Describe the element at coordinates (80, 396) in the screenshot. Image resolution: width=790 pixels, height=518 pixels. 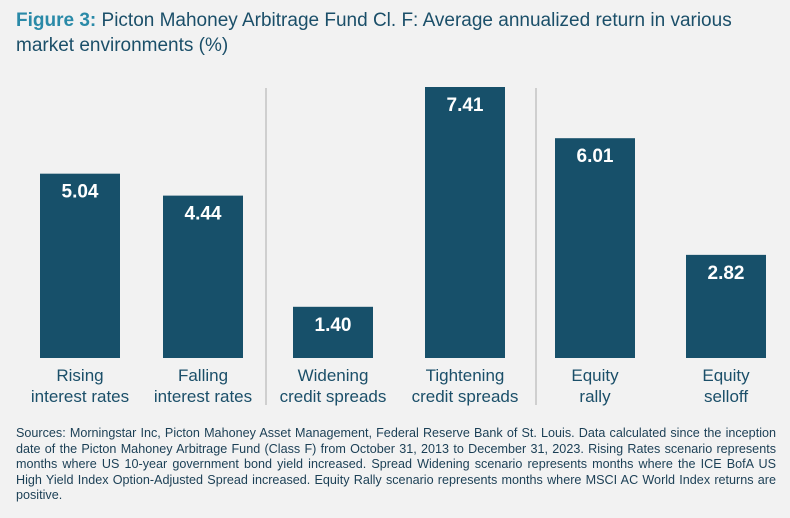
I see `category-label-1-line-2: interest rates` at that location.